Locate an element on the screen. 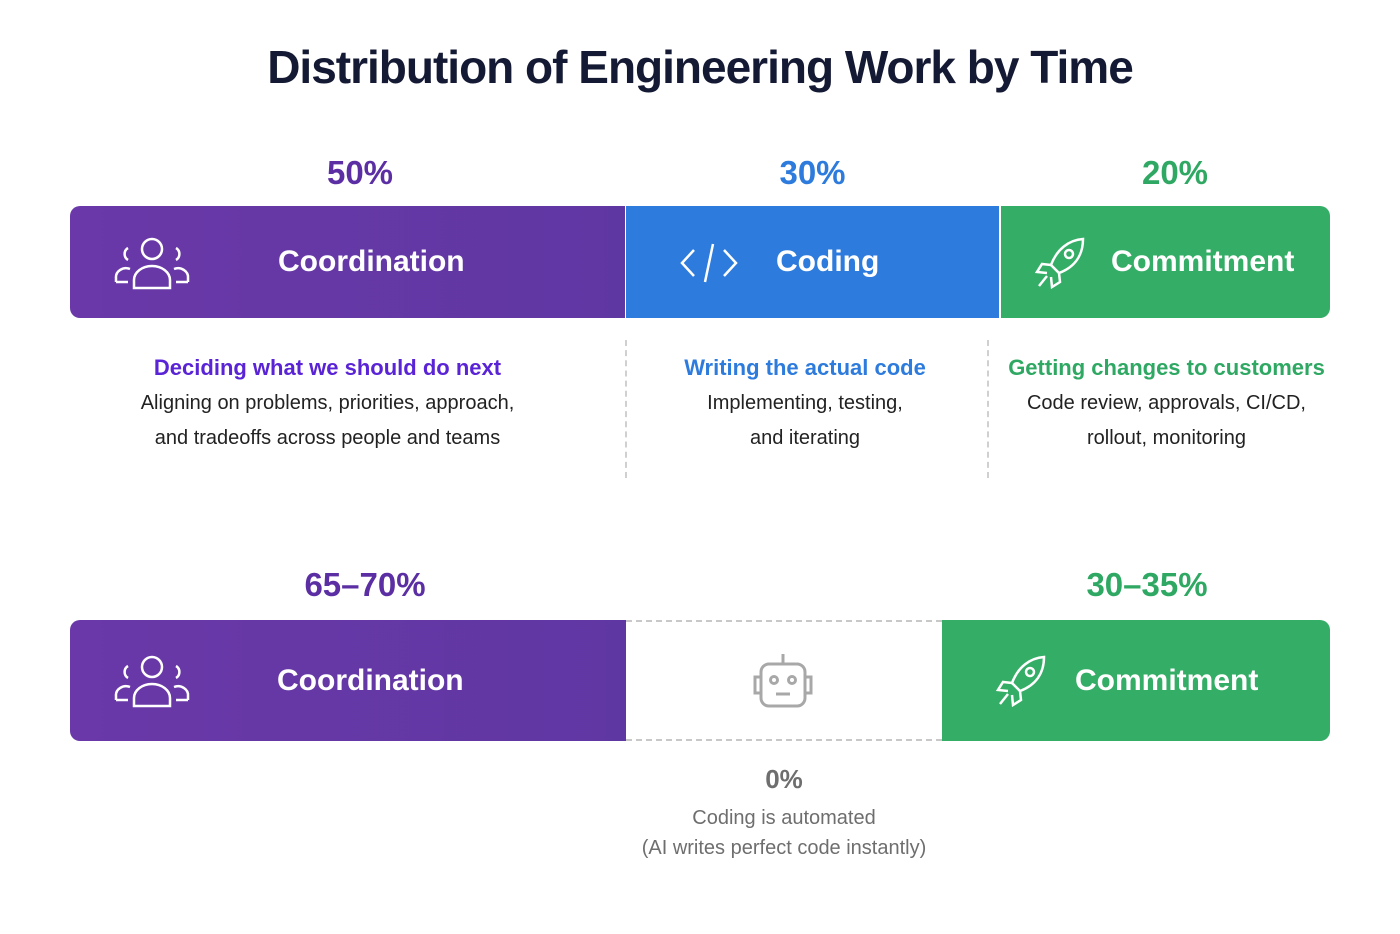  future-coordination-label: Coordination is located at coordinates (370, 680).